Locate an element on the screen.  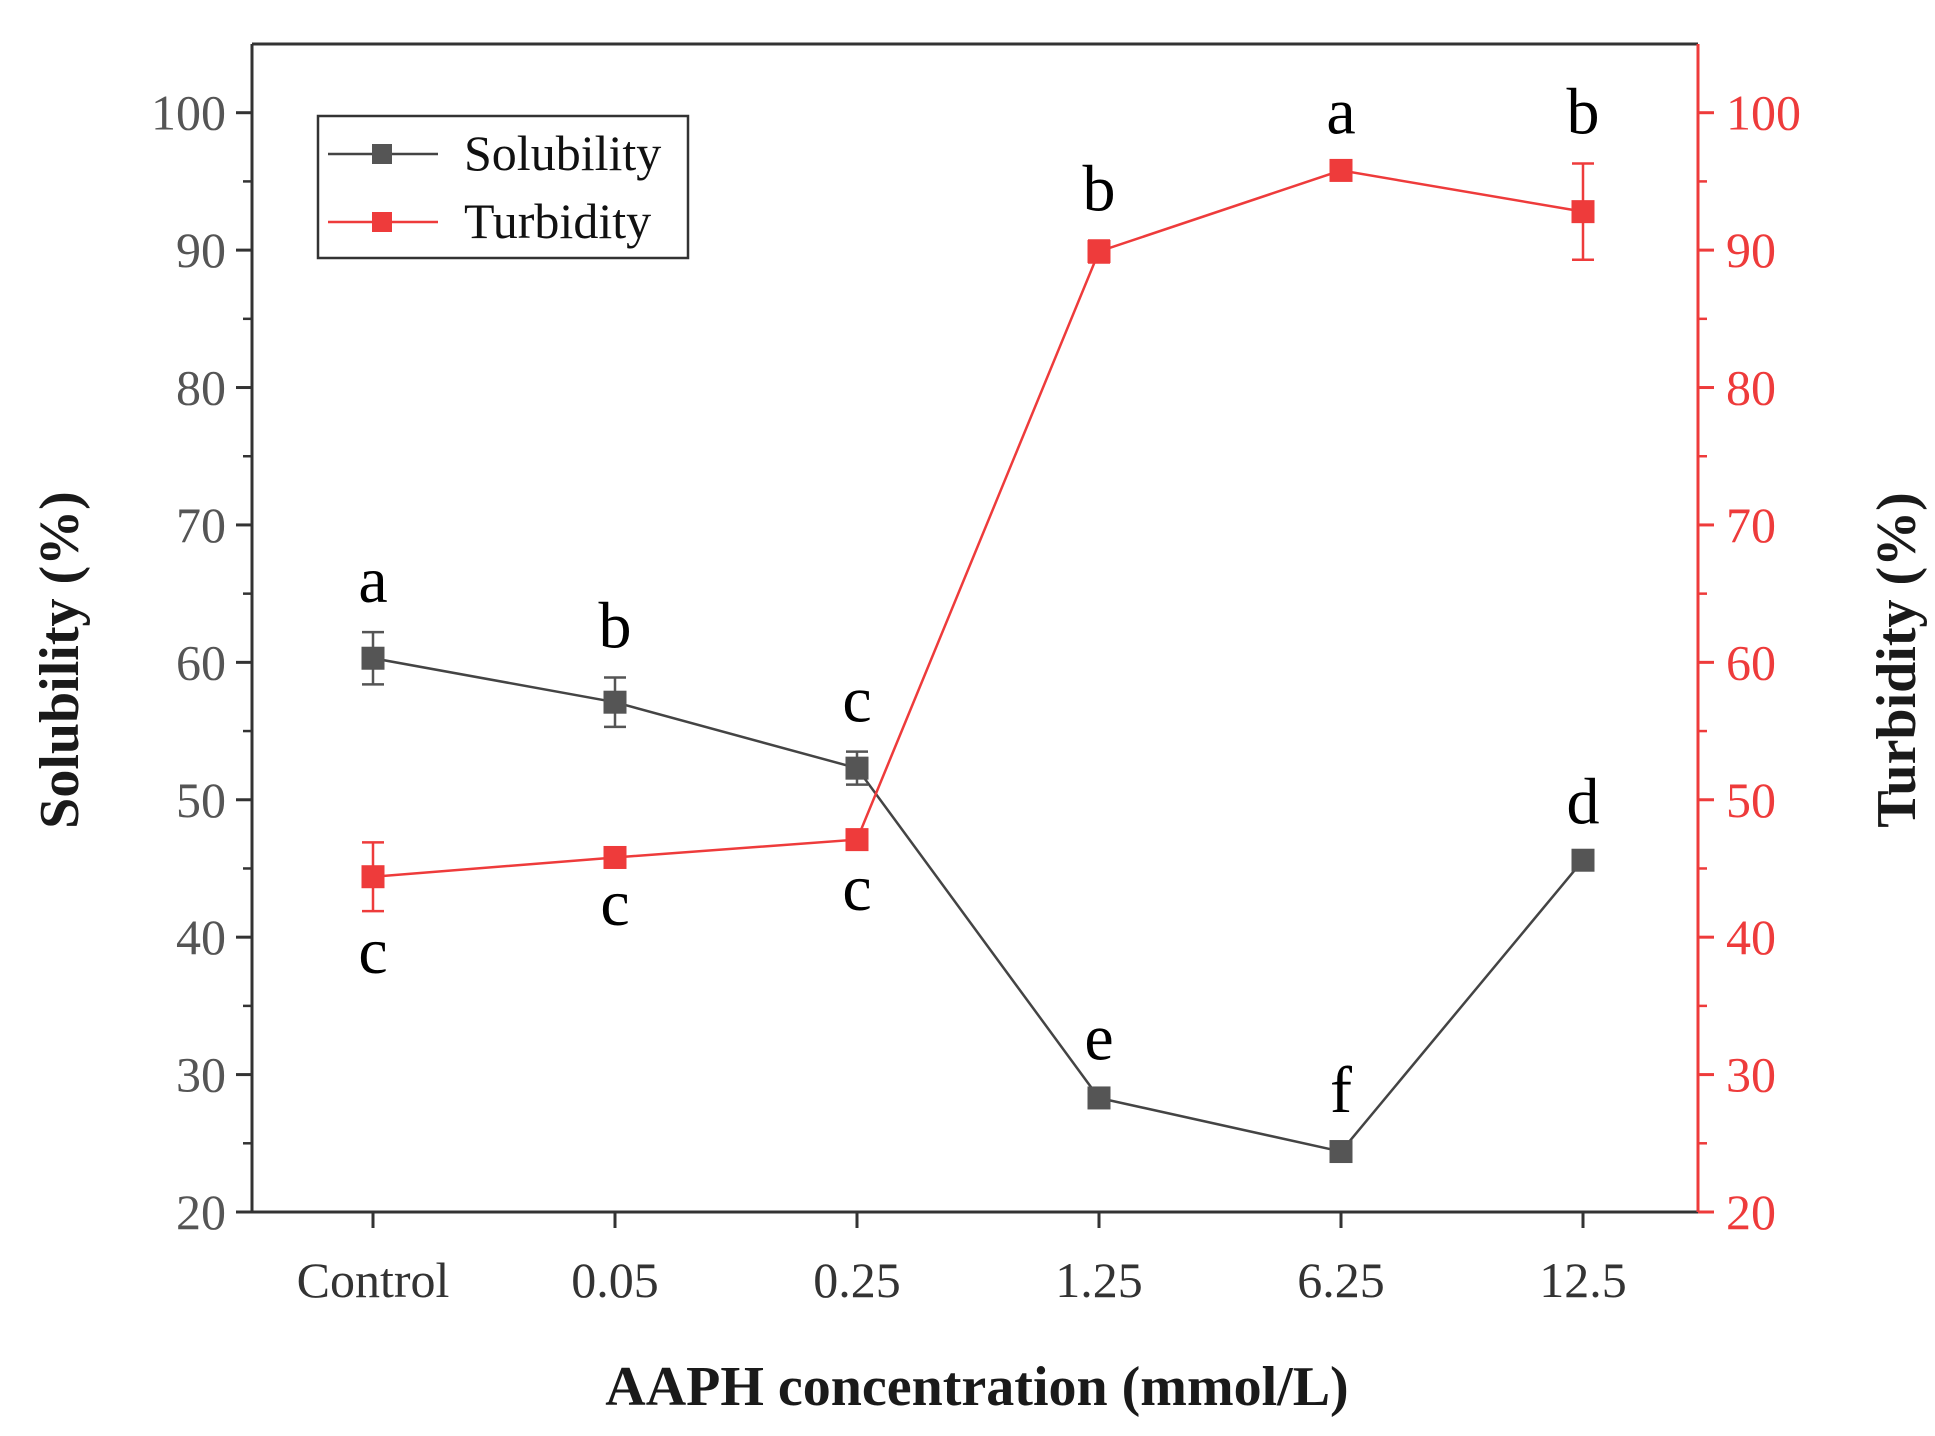
right-tick-label: 60 is located at coordinates (1751, 662).